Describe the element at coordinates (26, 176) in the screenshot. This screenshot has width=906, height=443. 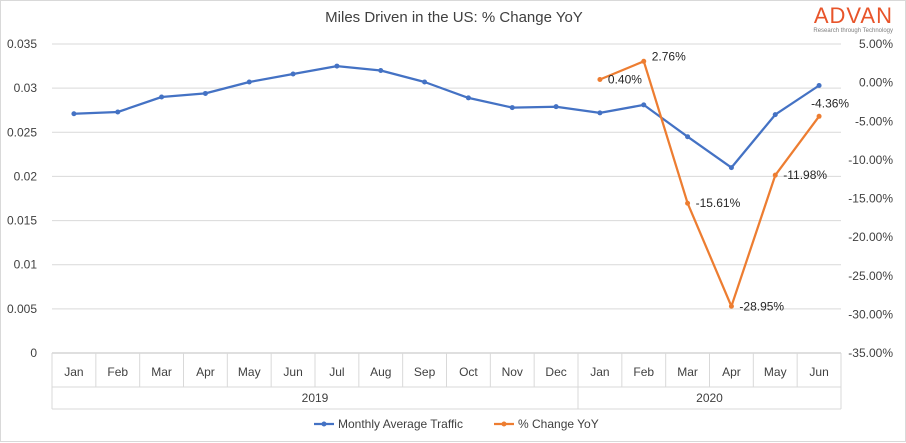
I see `y-left-tick-label: 0.02` at that location.